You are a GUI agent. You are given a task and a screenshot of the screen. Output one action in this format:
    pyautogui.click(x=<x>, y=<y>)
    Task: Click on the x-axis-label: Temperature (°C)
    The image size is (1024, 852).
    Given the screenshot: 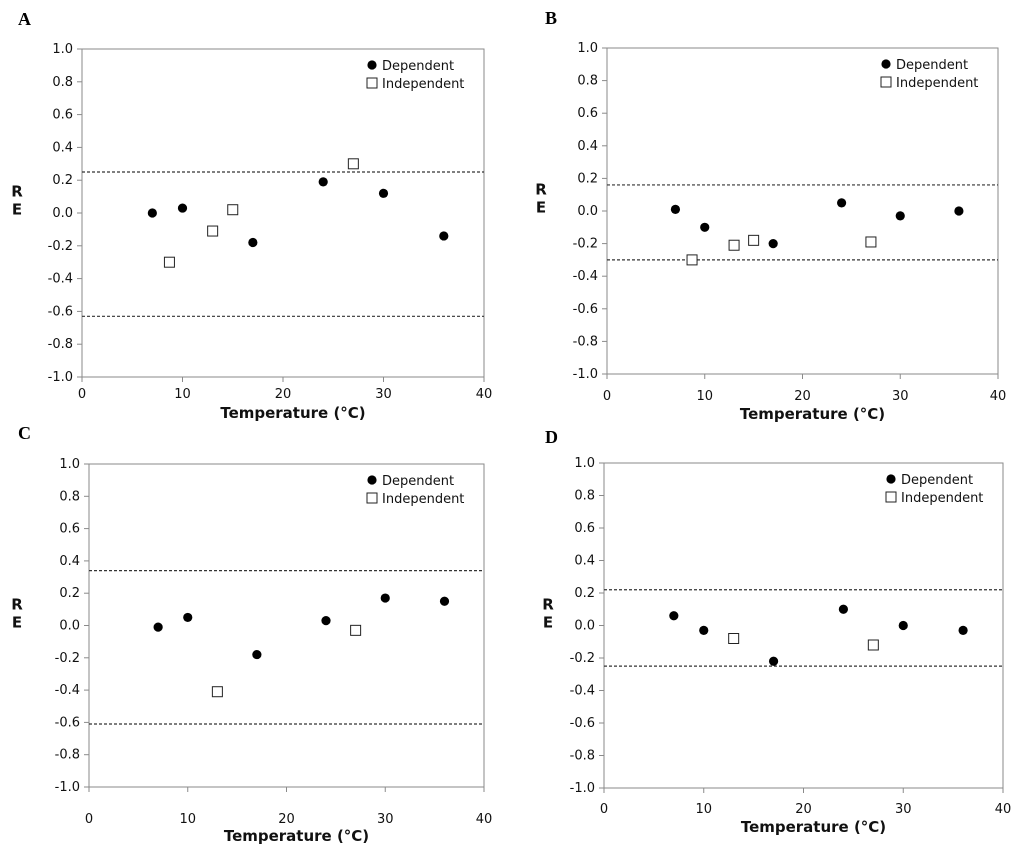 What is the action you would take?
    pyautogui.click(x=296, y=836)
    